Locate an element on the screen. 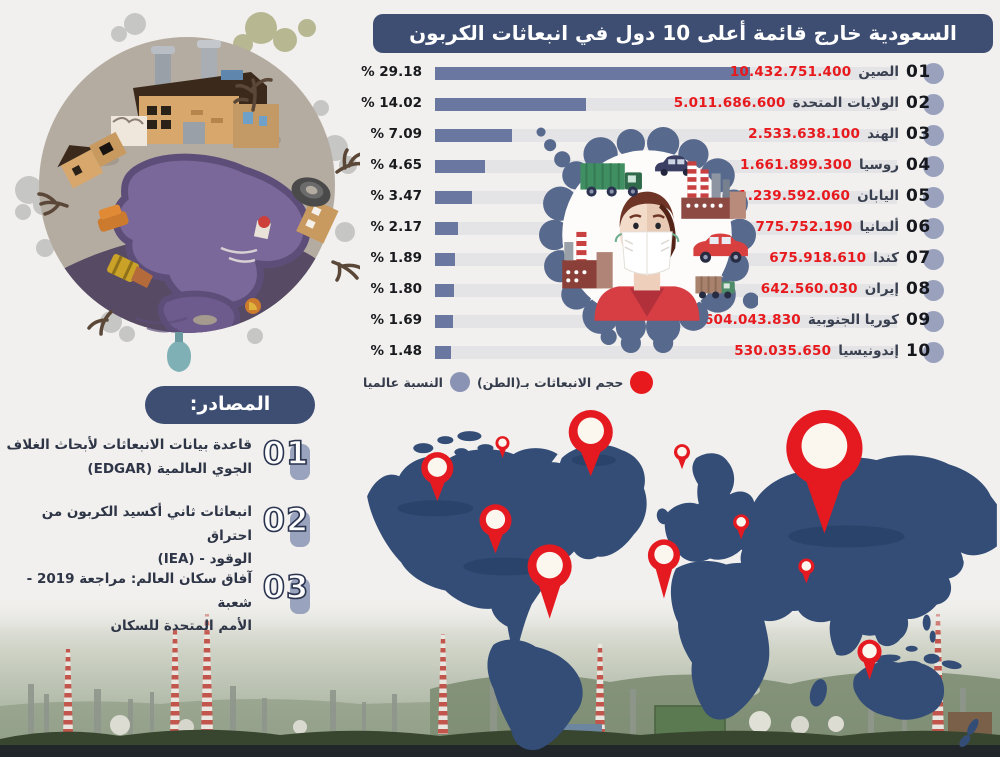 The height and width of the screenshot is (757, 1000). percent-label: % 1.48 is located at coordinates (396, 351).